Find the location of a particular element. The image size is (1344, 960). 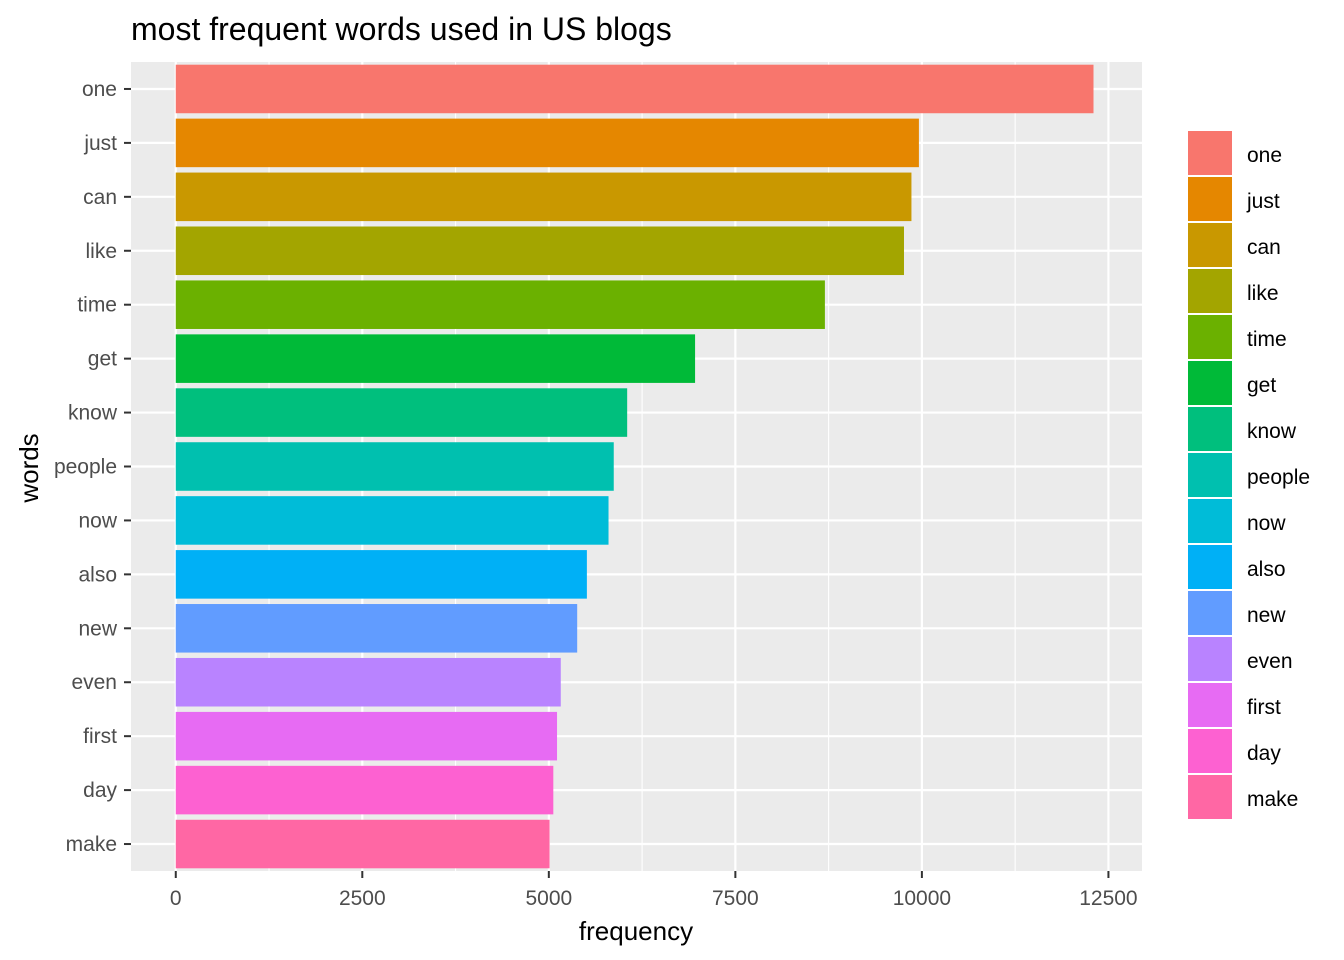

legend-label: time is located at coordinates (1267, 339).